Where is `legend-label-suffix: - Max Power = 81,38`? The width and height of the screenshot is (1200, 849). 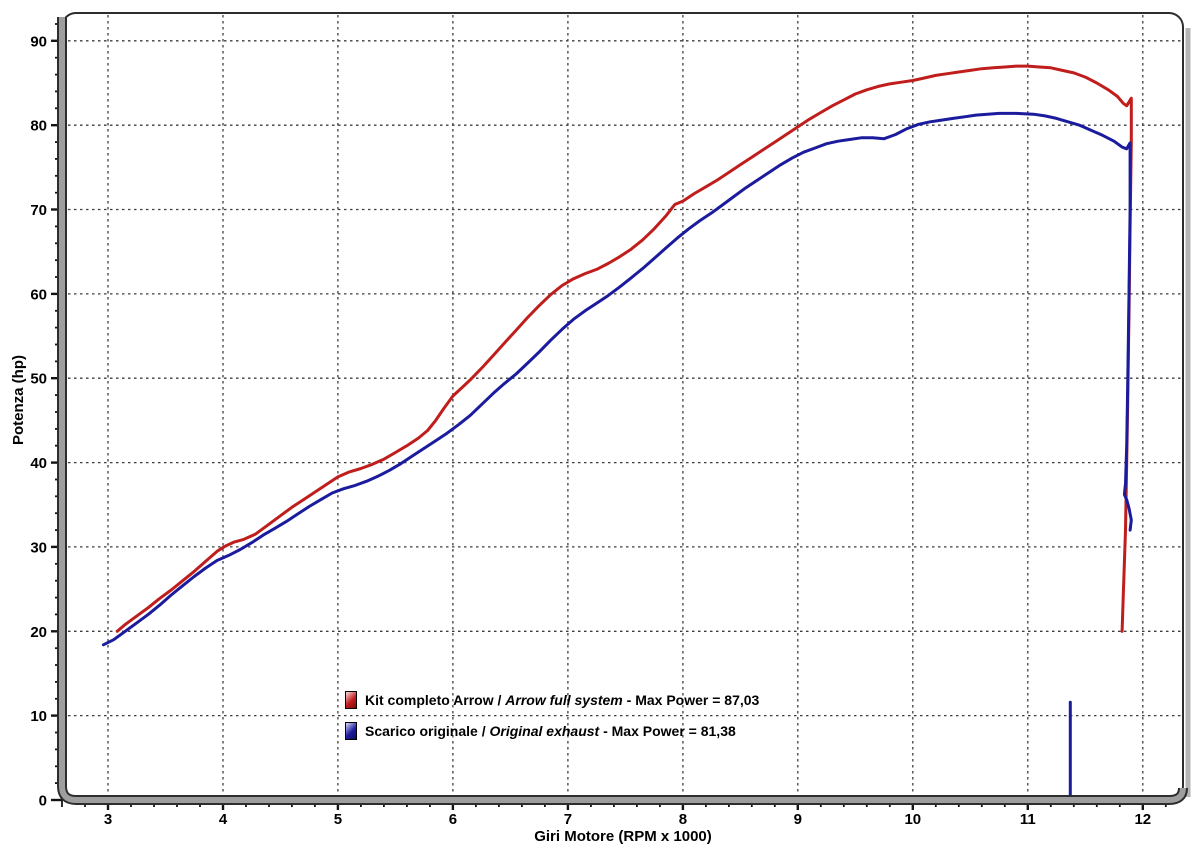
legend-label-suffix: - Max Power = 81,38 is located at coordinates (667, 731).